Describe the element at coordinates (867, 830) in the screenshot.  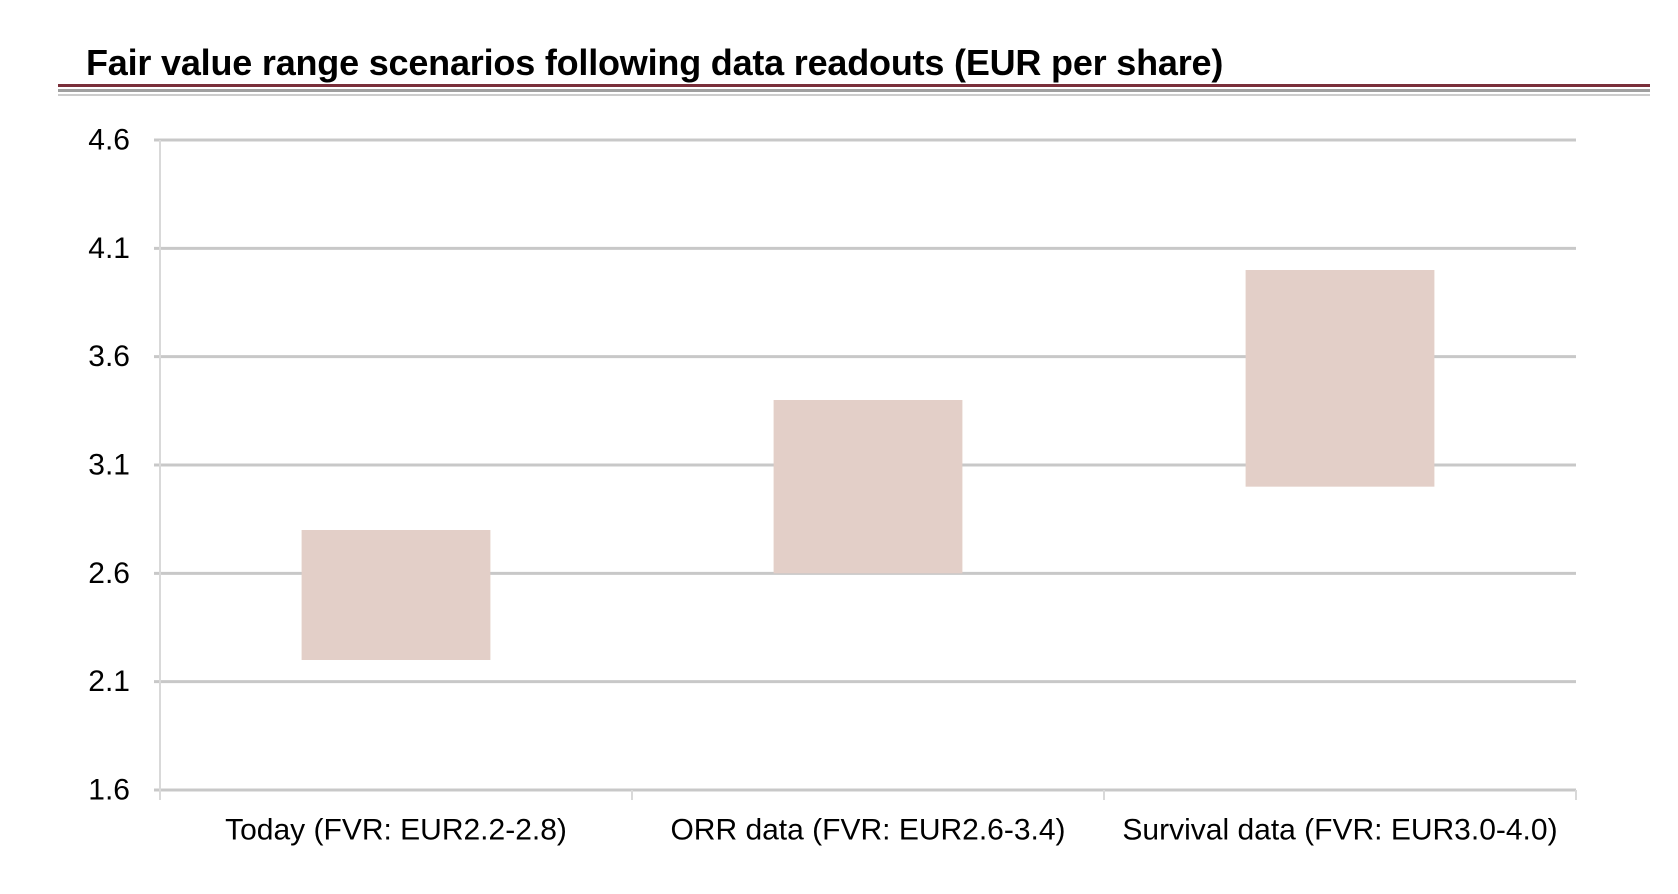
I see `x-category-label: ORR data (FVR: EUR2.6-3.4)` at that location.